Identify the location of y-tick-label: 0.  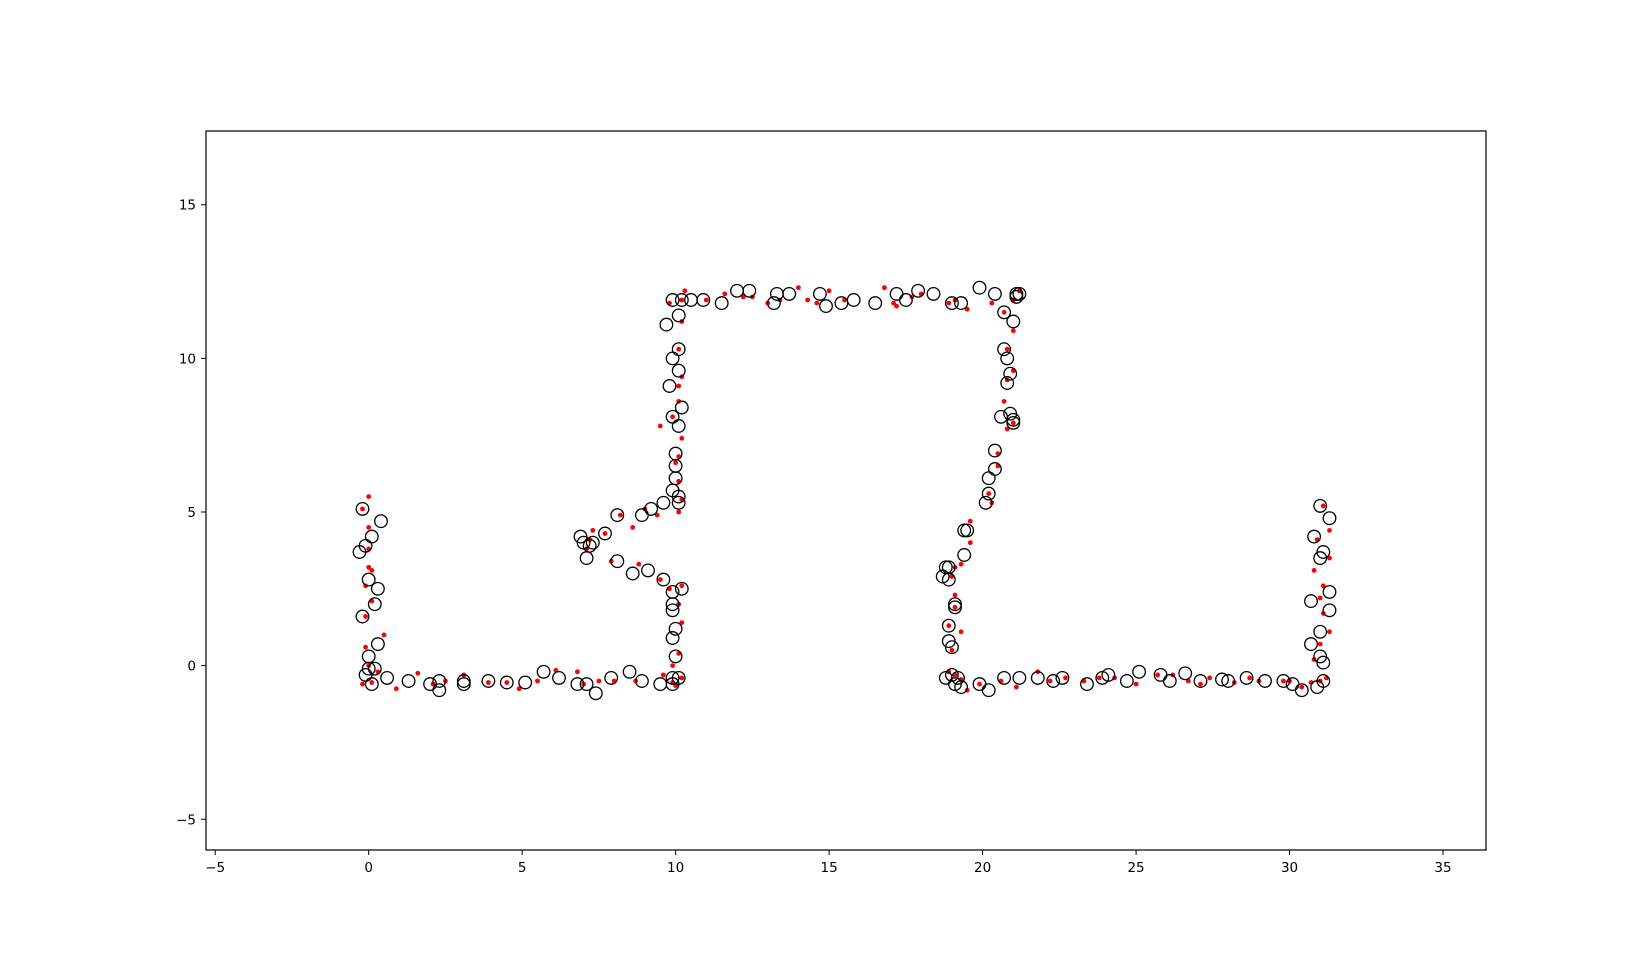
(191, 667).